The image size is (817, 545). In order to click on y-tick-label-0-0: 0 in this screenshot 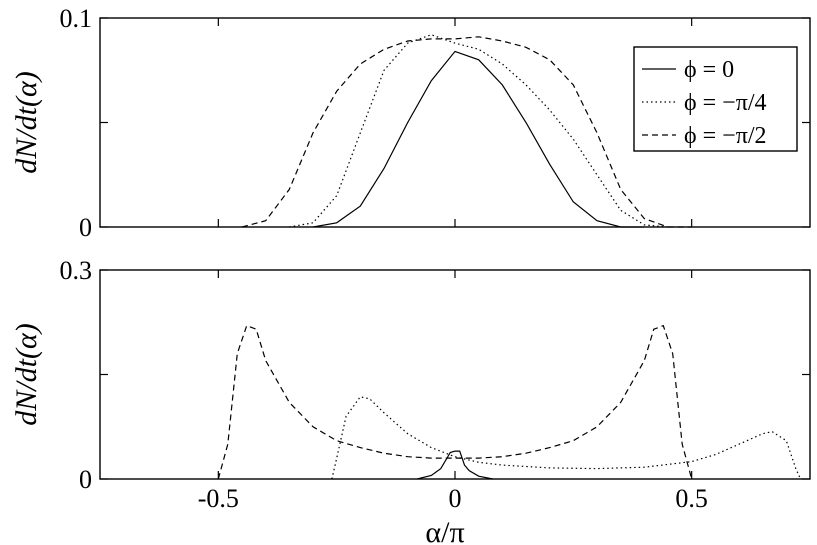, I will do `click(85, 227)`.